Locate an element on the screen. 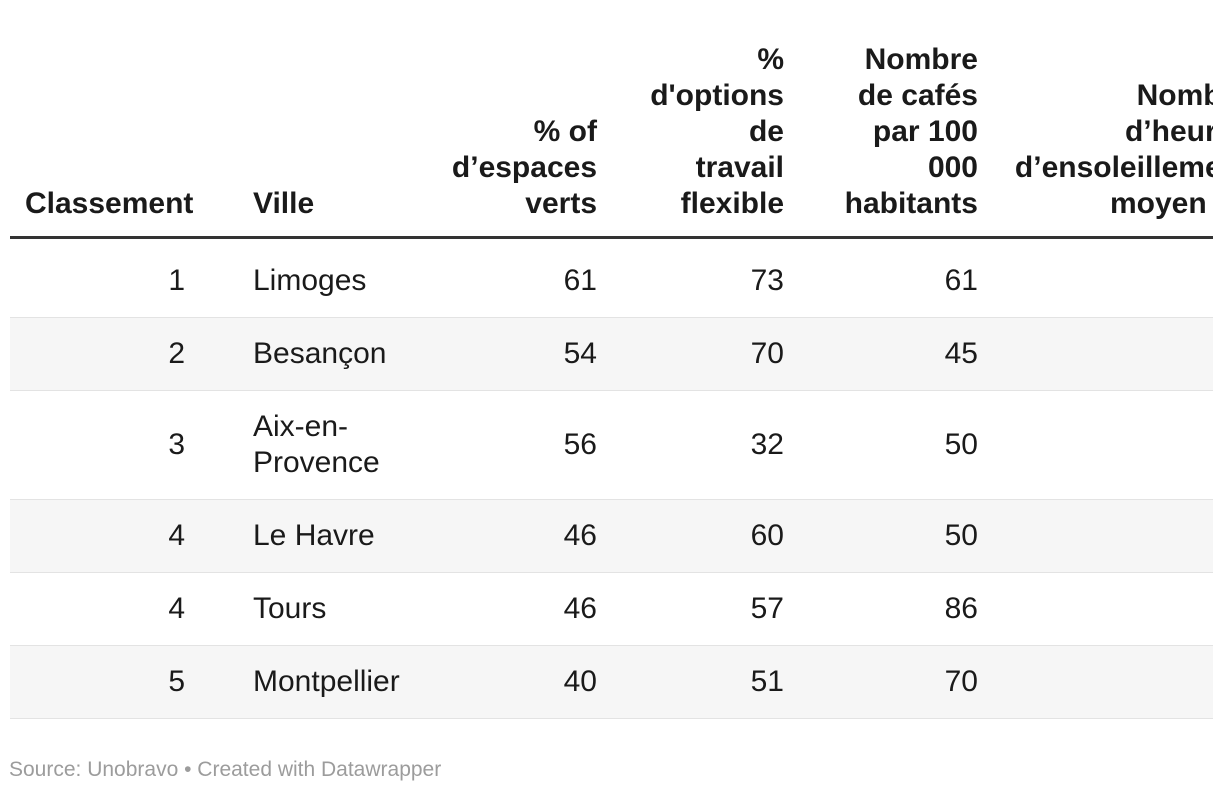 The image size is (1220, 796). value-cell: 45 is located at coordinates (895, 354).